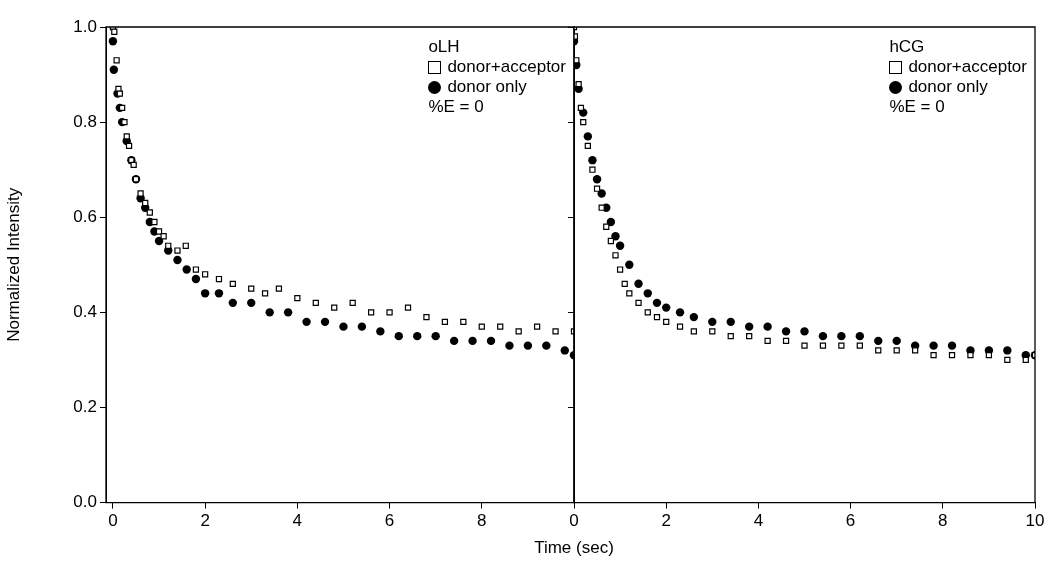 This screenshot has height=577, width=1054. I want to click on y-tick-label: 1.0, so click(85, 26).